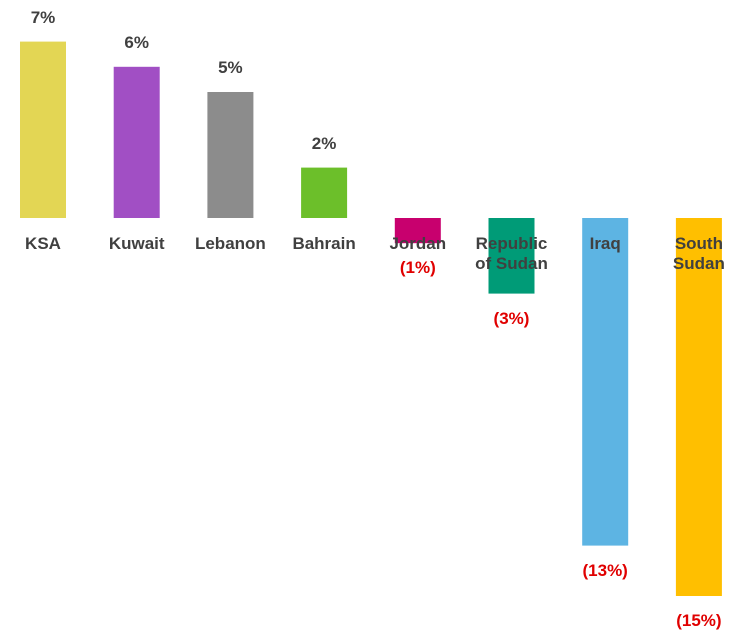 This screenshot has height=631, width=747. What do you see at coordinates (417, 268) in the screenshot?
I see `value-label: (1%)` at bounding box center [417, 268].